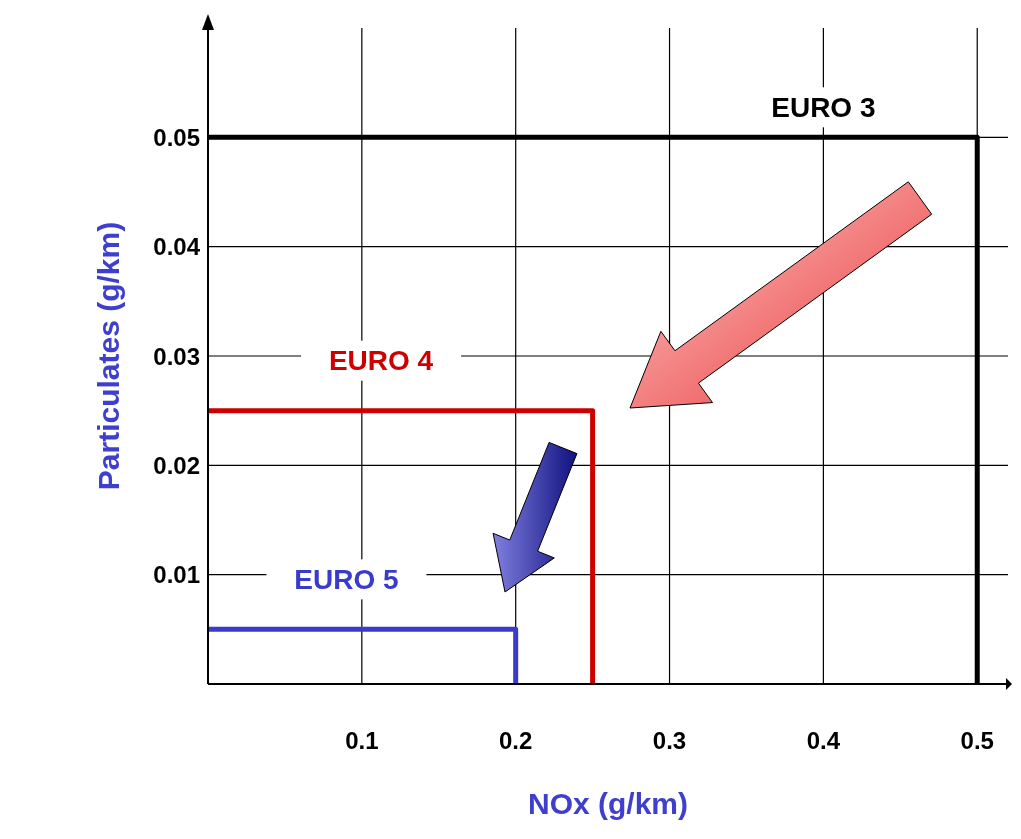 The height and width of the screenshot is (839, 1021). What do you see at coordinates (608, 803) in the screenshot?
I see `x-axis-title: NOx (g/km)` at bounding box center [608, 803].